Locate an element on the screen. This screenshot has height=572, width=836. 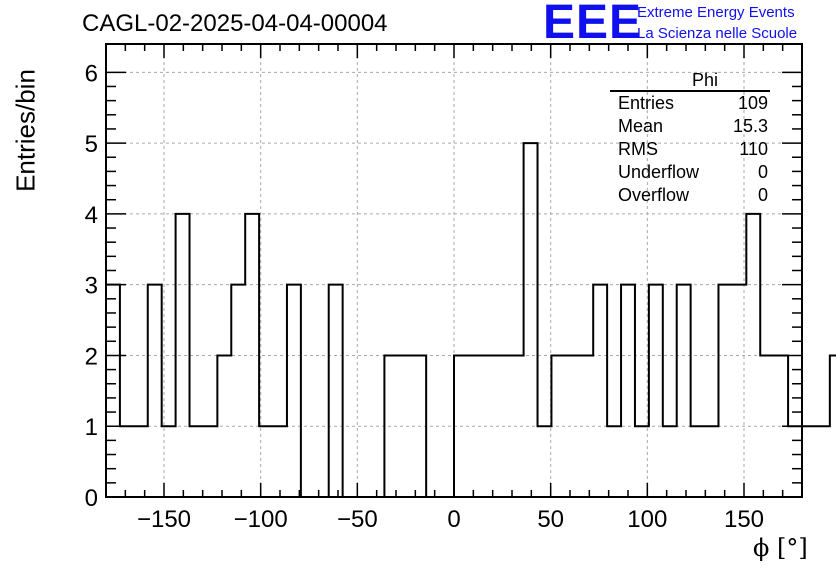
stats-row-entries: Entries 109 is located at coordinates (690, 103).